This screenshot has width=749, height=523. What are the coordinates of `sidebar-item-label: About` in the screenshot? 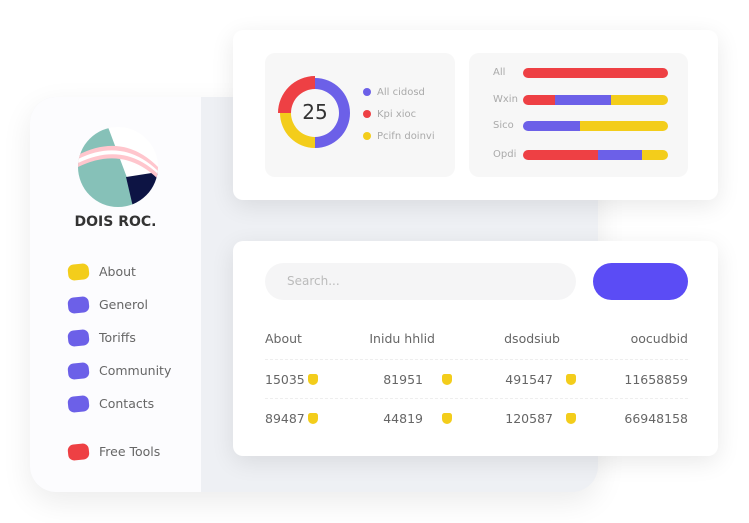 It's located at (117, 271).